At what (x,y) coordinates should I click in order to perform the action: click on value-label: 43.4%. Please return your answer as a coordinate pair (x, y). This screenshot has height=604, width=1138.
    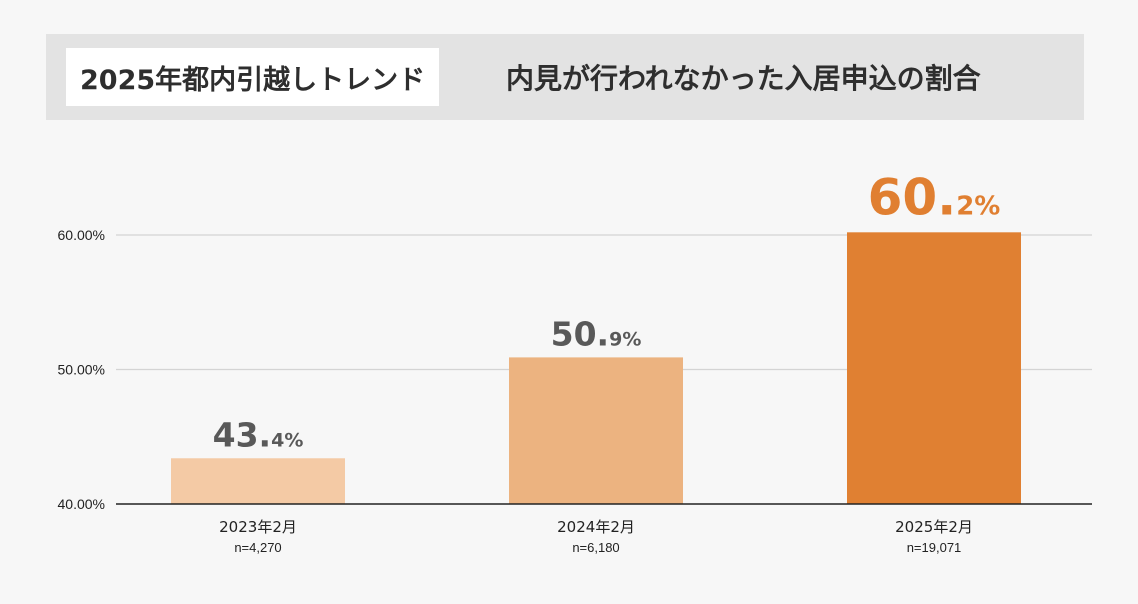
    Looking at the image, I should click on (258, 434).